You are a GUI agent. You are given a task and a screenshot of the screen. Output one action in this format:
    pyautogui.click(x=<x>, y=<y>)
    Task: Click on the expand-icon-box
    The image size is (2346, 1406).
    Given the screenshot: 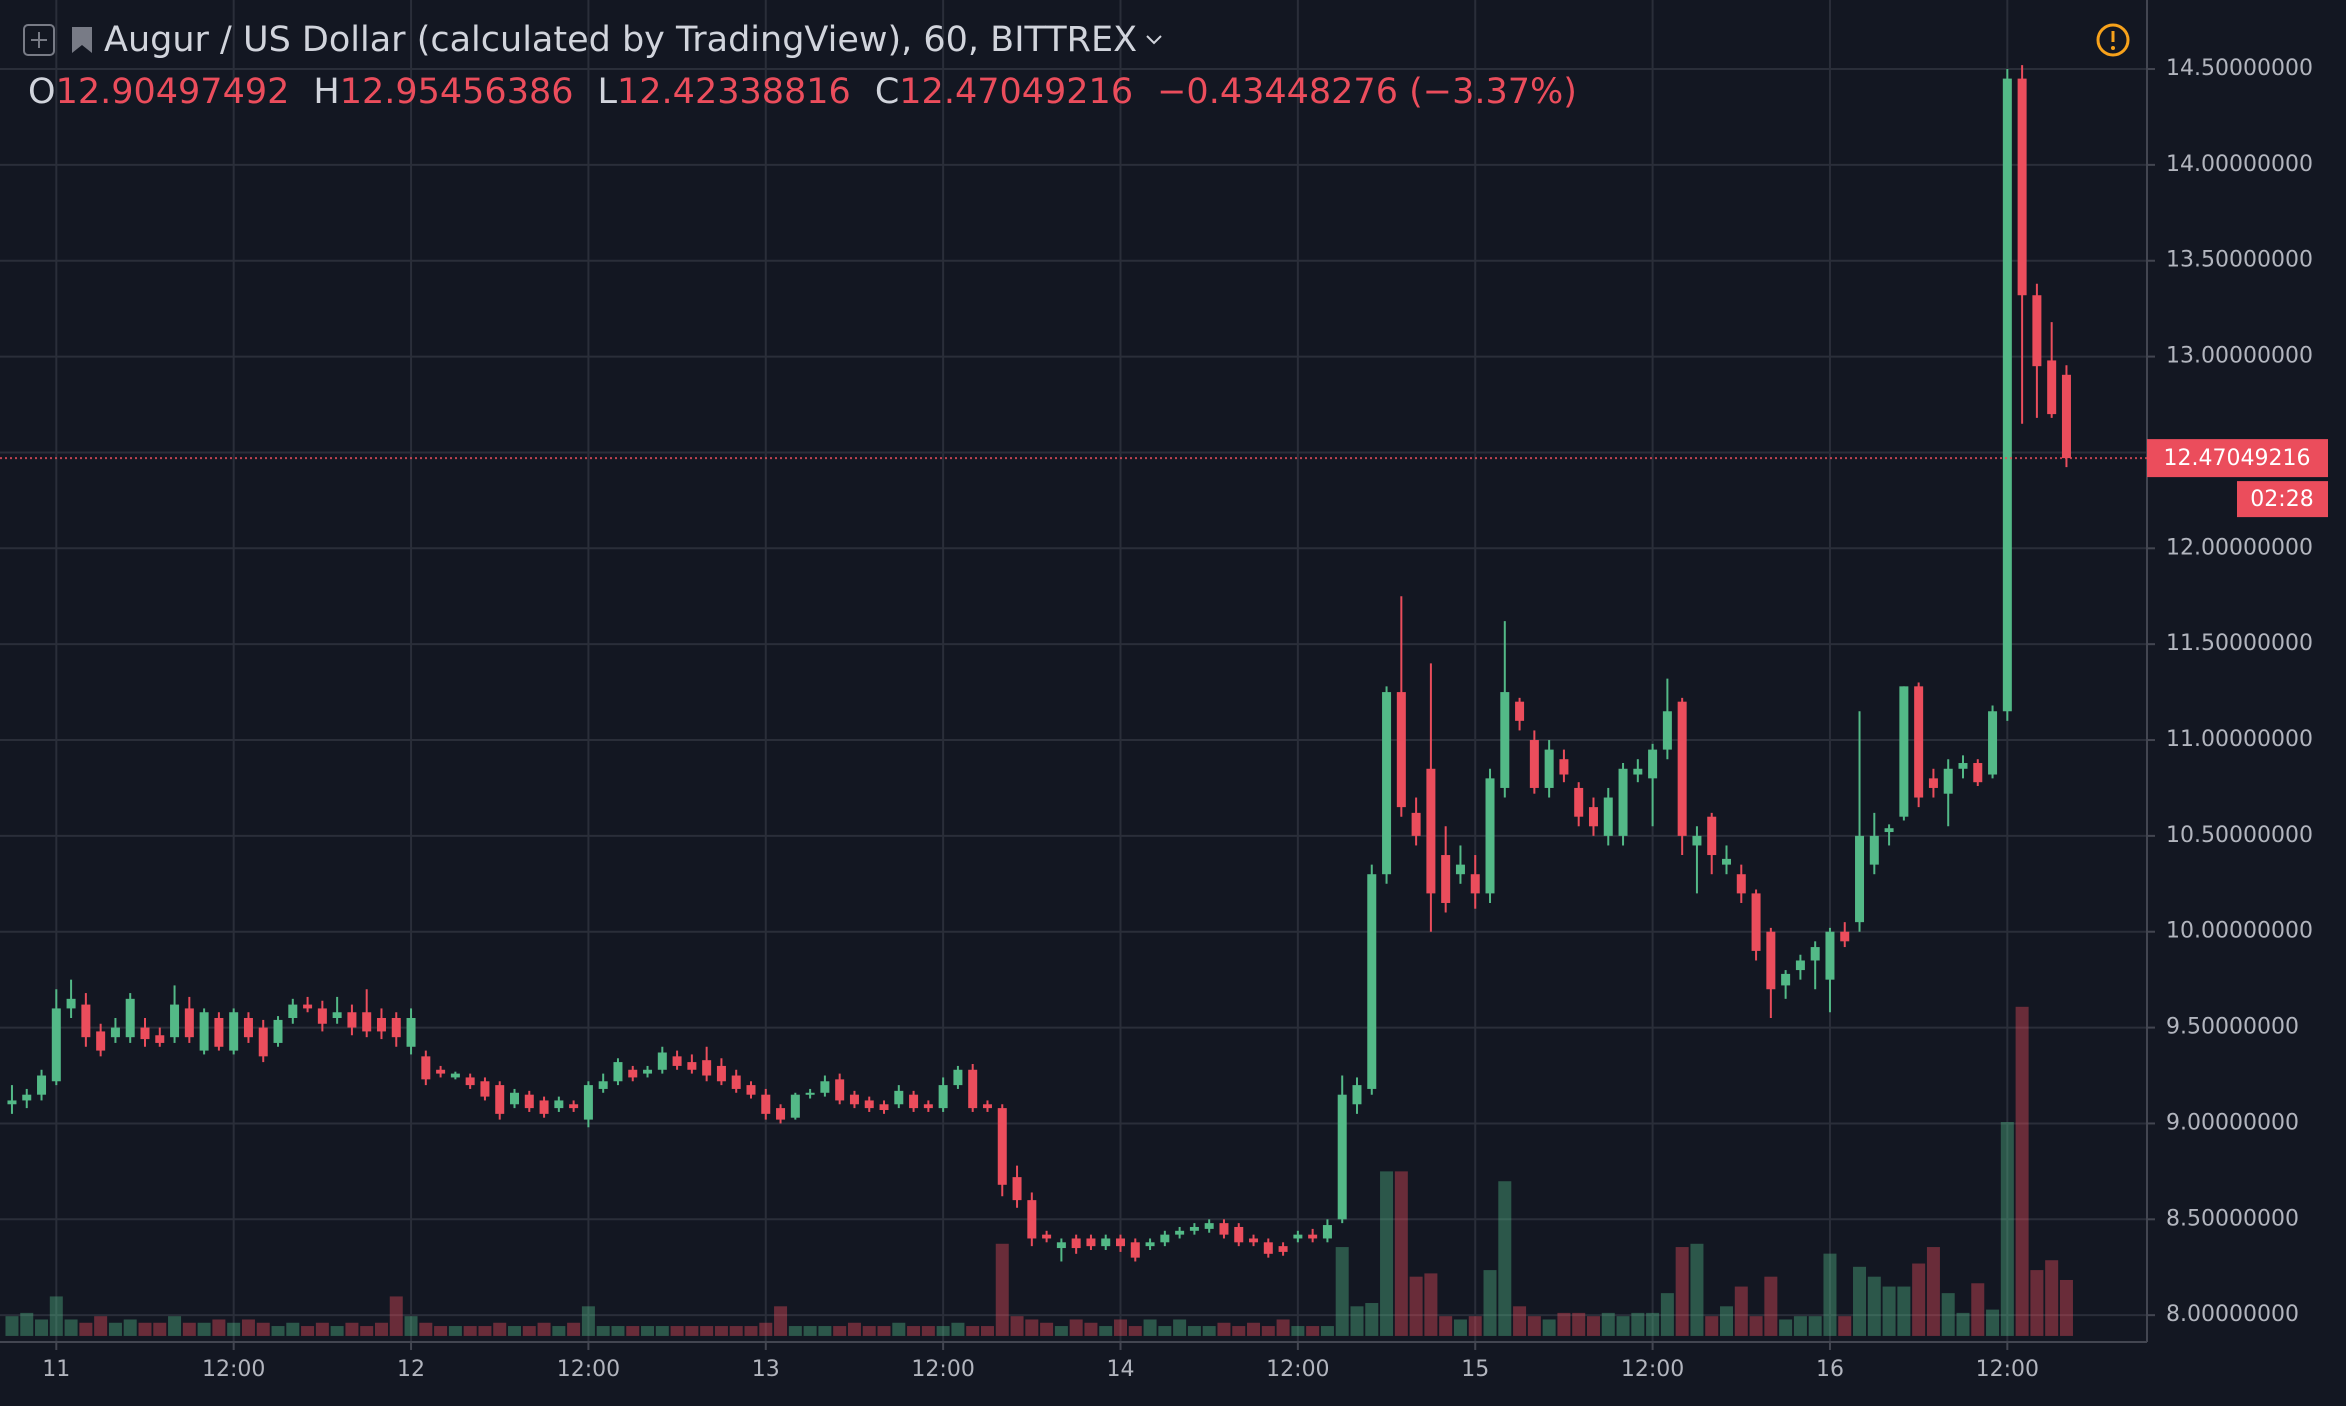 What is the action you would take?
    pyautogui.click(x=39, y=40)
    